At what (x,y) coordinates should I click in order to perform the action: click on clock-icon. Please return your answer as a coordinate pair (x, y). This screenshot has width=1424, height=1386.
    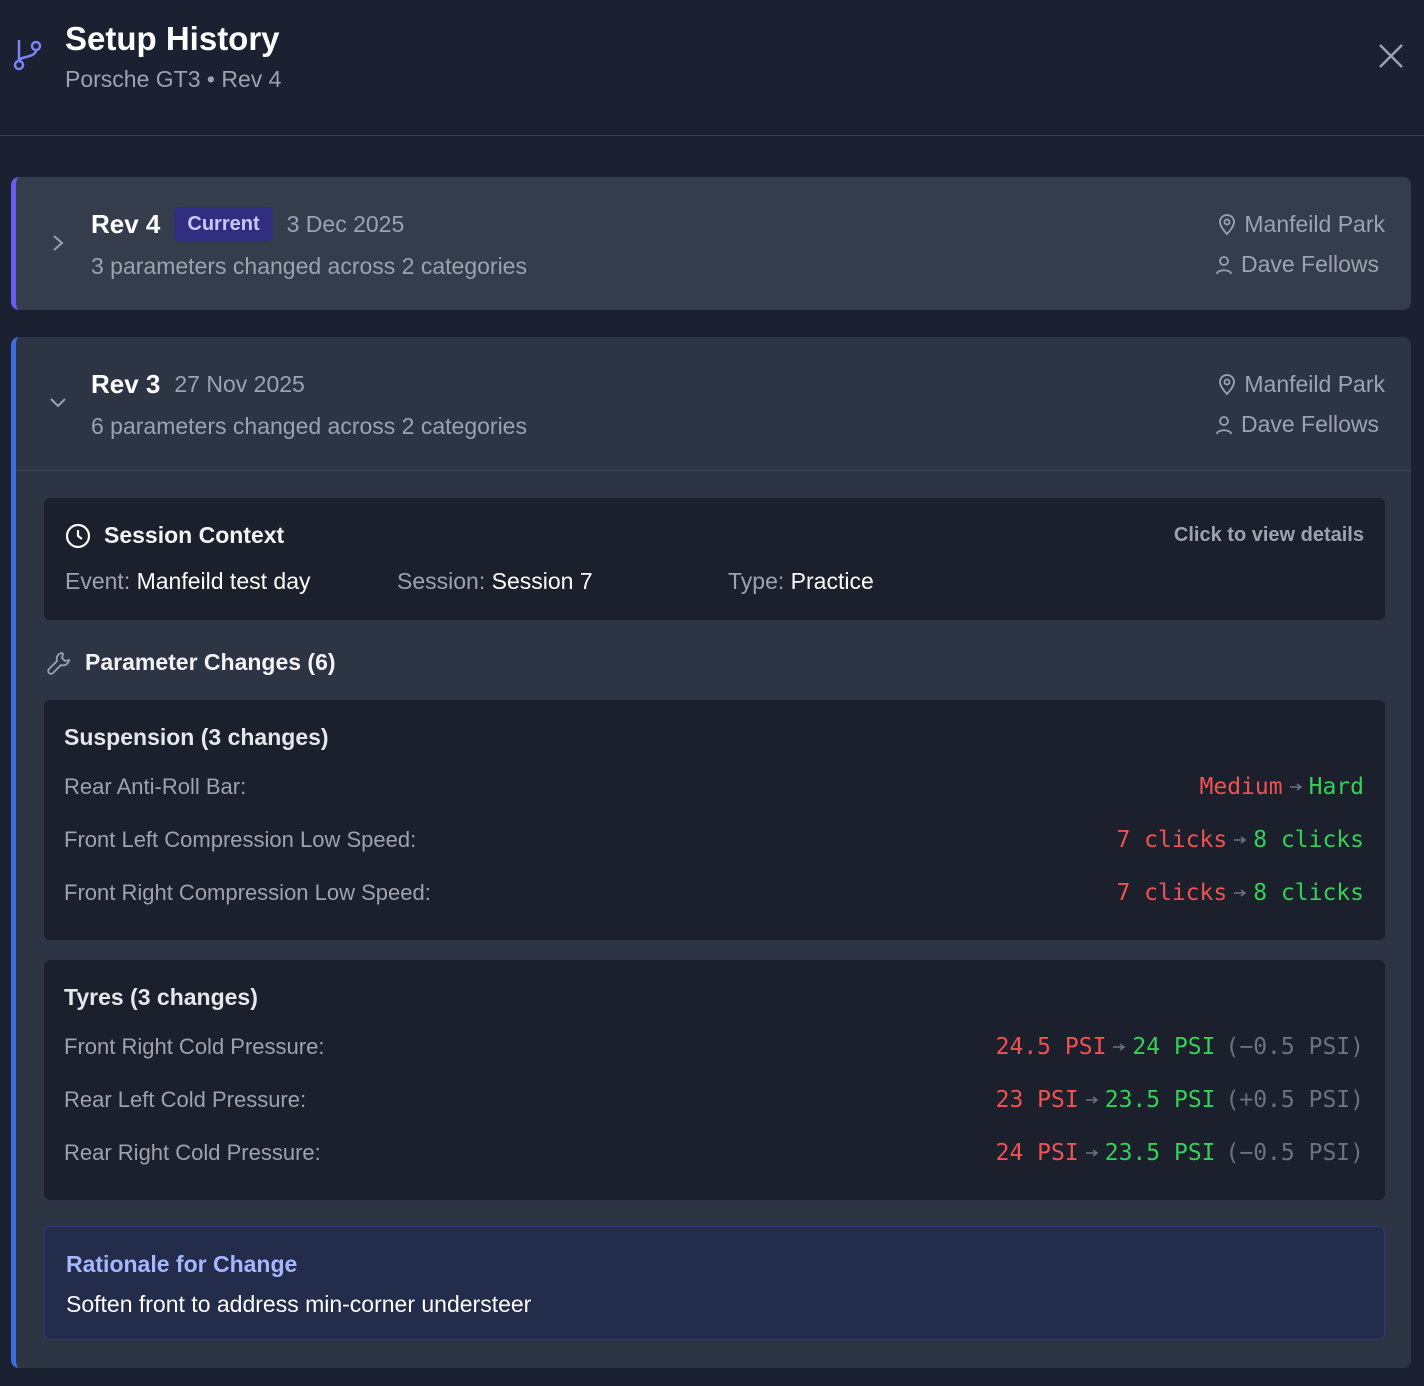
    Looking at the image, I should click on (78, 535).